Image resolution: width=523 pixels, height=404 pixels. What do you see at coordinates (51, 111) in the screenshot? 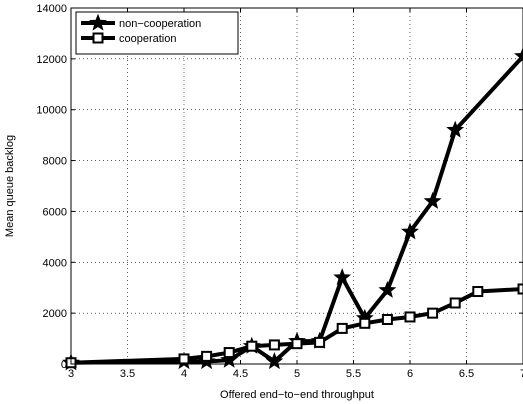
I see `y-tick-label: 10000` at bounding box center [51, 111].